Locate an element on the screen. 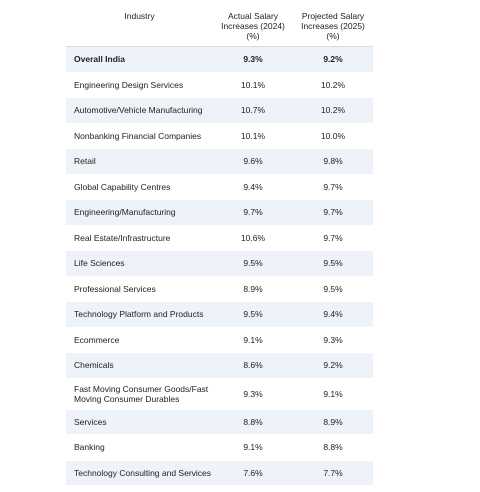 This screenshot has height=492, width=480. industry-cell: Technology Platform and Products is located at coordinates (139, 314).